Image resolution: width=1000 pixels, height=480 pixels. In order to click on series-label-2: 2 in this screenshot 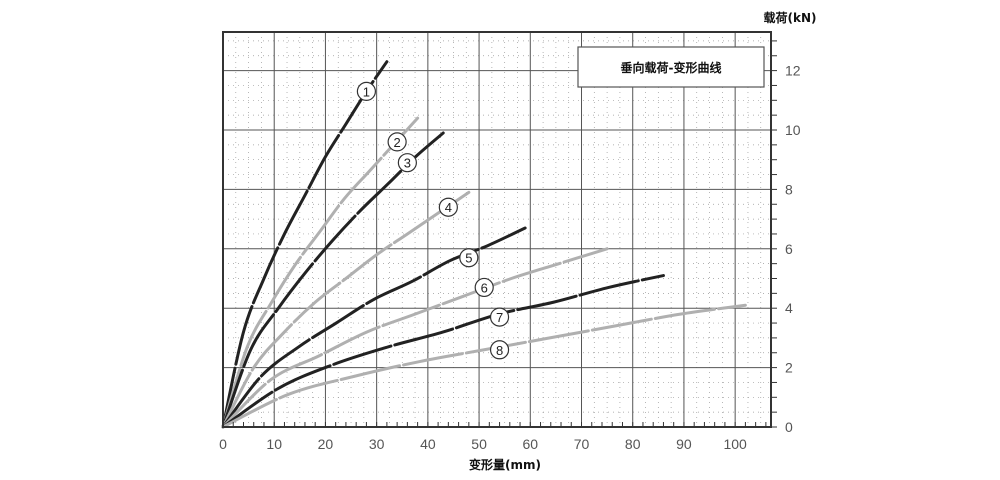, I will do `click(397, 142)`.